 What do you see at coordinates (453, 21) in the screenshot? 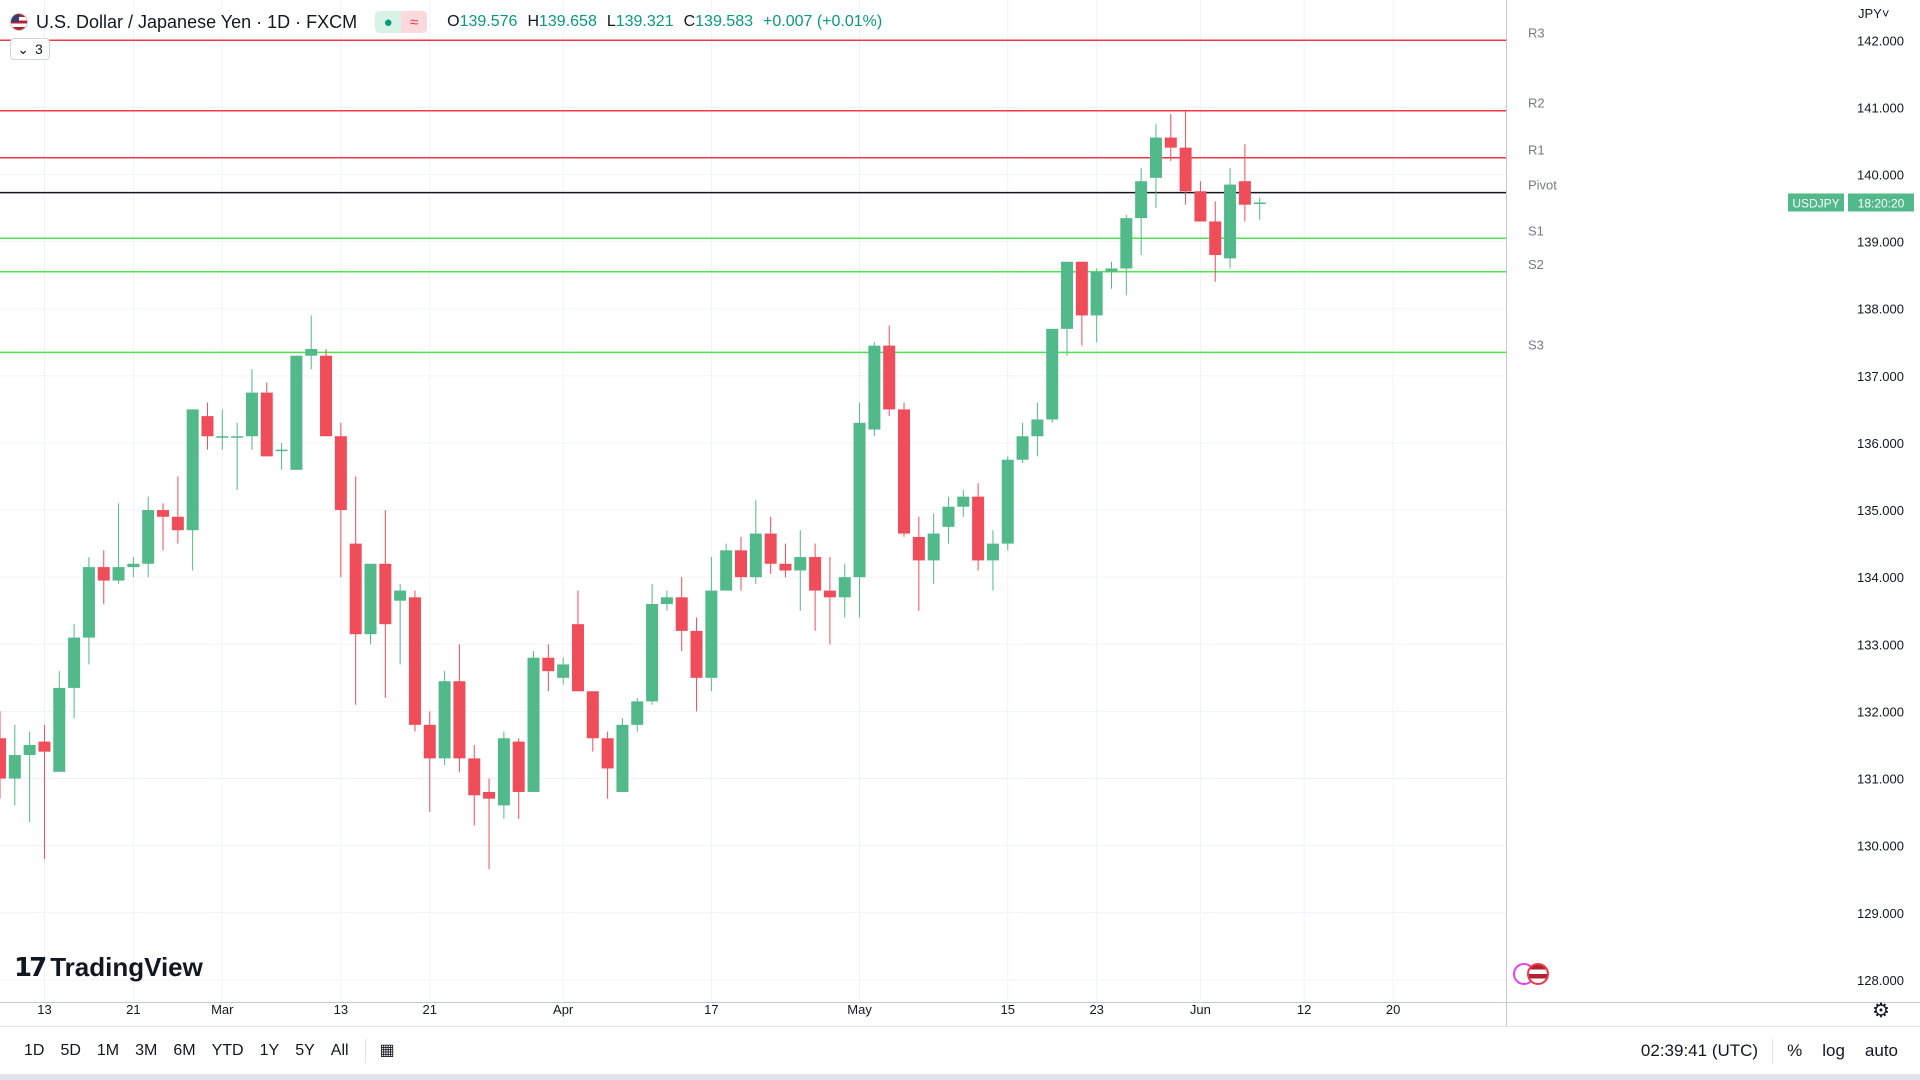
I see `open-label: O` at bounding box center [453, 21].